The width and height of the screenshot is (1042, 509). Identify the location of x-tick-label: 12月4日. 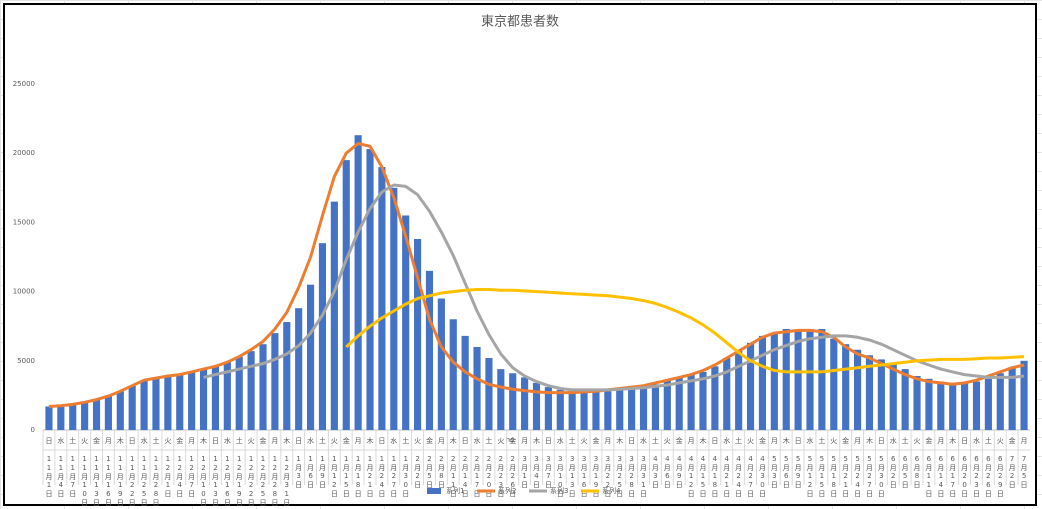
(180, 476).